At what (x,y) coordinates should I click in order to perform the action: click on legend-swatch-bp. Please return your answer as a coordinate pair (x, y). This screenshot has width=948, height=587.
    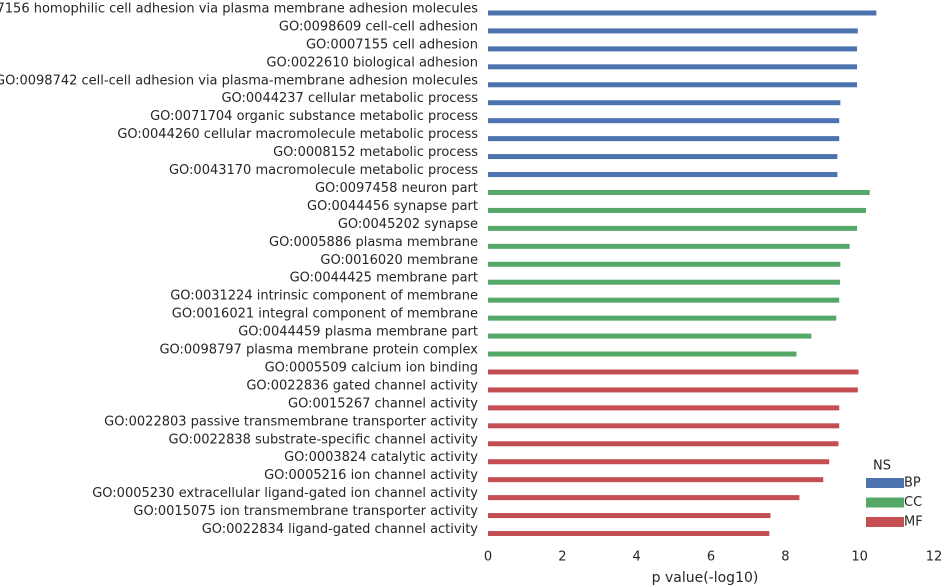
    Looking at the image, I should click on (885, 483).